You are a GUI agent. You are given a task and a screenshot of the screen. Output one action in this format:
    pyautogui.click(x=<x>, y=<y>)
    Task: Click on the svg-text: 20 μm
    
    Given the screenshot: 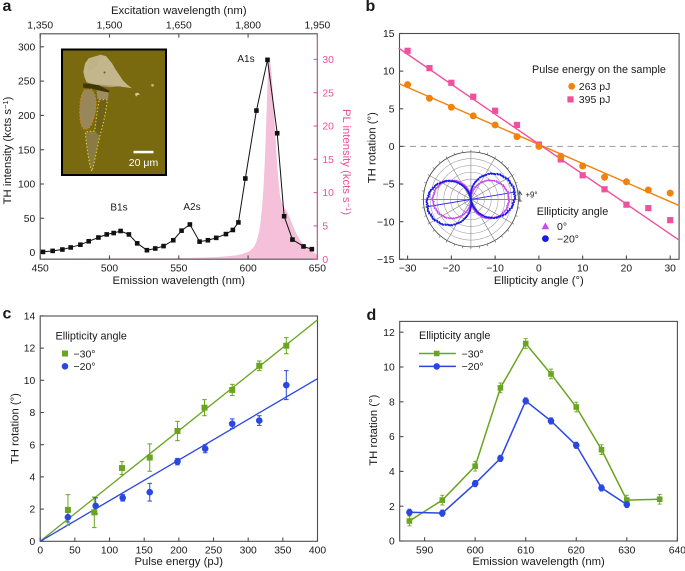 What is the action you would take?
    pyautogui.click(x=144, y=163)
    